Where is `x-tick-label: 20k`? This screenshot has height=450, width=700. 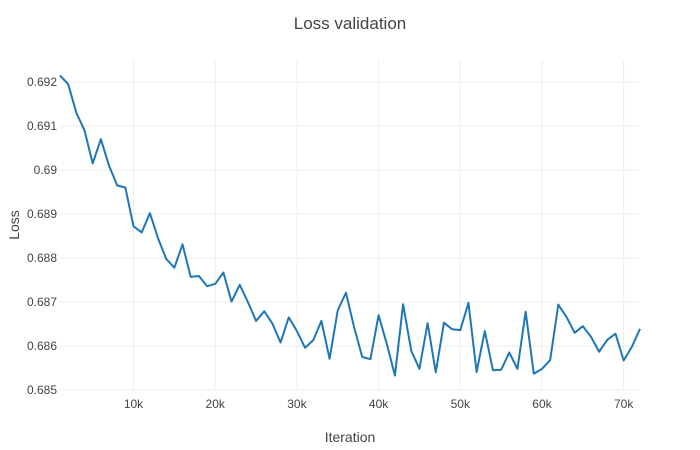
x-tick-label: 20k is located at coordinates (216, 404).